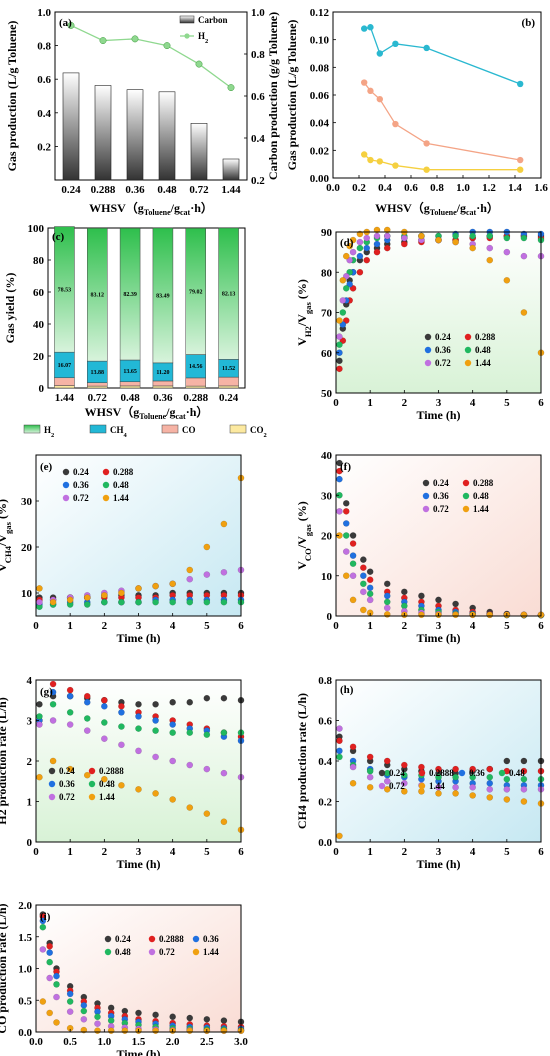 Image resolution: width=550 pixels, height=1056 pixels. What do you see at coordinates (203, 38) in the screenshot?
I see `legend-label: H2` at bounding box center [203, 38].